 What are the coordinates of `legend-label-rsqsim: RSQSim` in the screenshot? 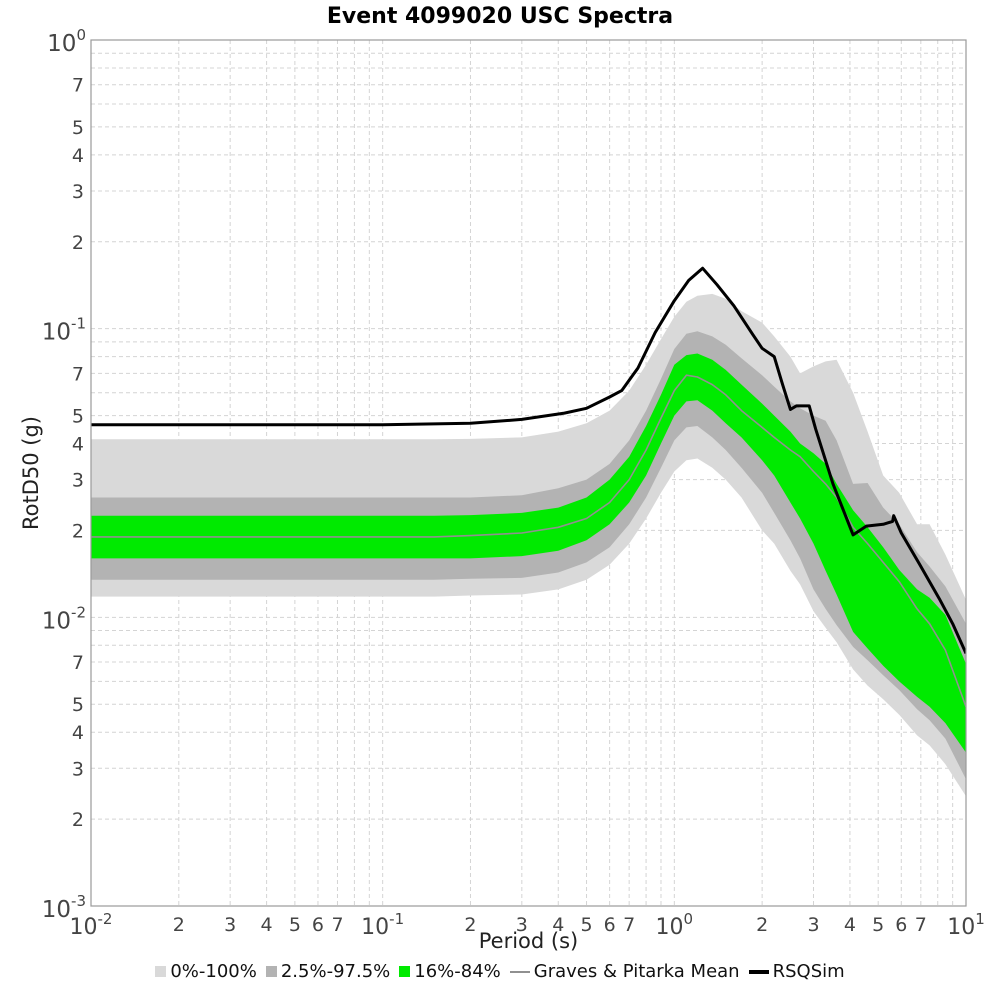 It's located at (808, 971).